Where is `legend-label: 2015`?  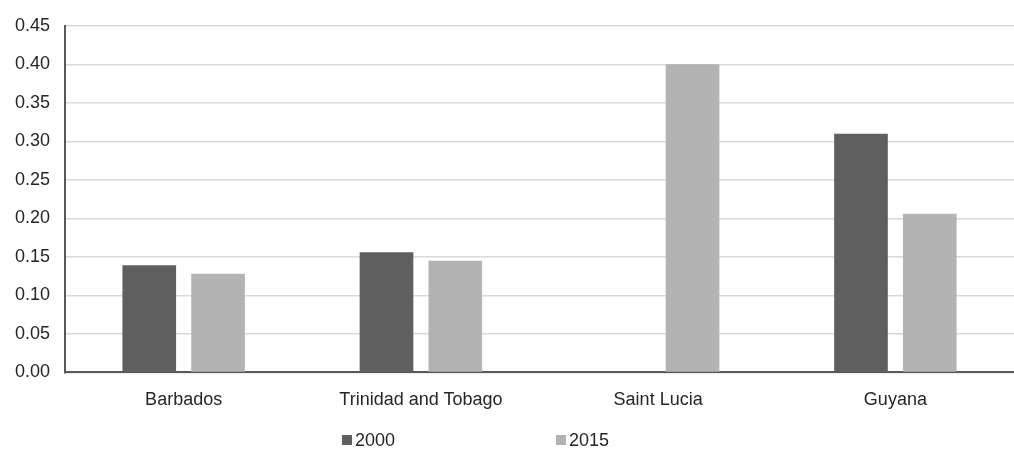 legend-label: 2015 is located at coordinates (589, 439).